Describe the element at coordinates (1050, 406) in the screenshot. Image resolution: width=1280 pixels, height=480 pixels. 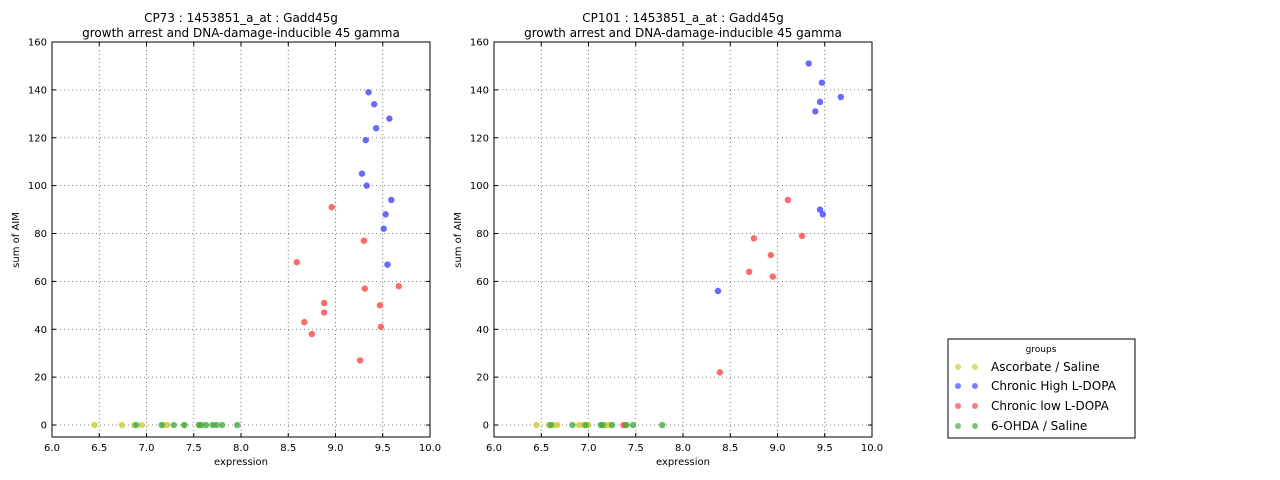
I see `legend-label: Chronic low L-DOPA` at that location.